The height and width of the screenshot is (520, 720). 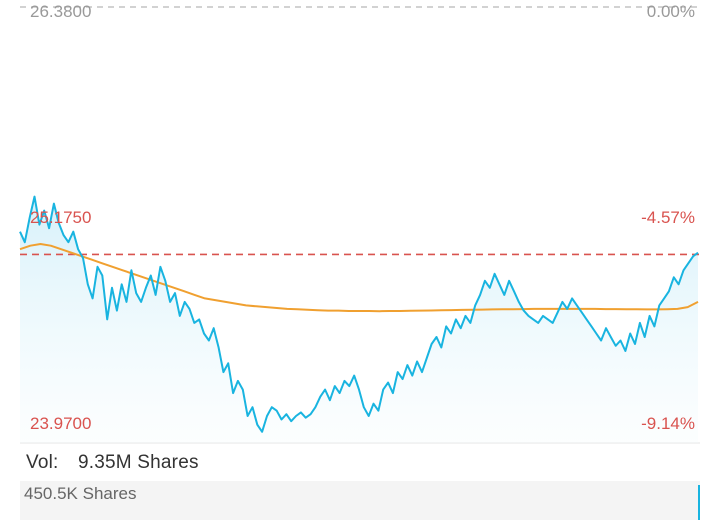 I want to click on volume-bar, so click(x=699, y=502).